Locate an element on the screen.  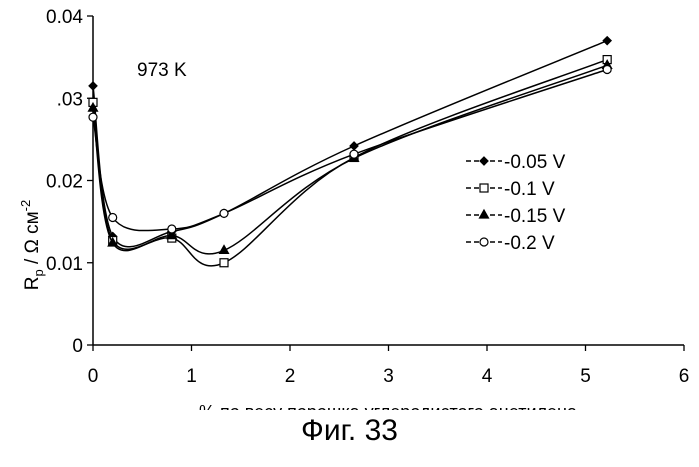
x-tick-label: 2 is located at coordinates (290, 376).